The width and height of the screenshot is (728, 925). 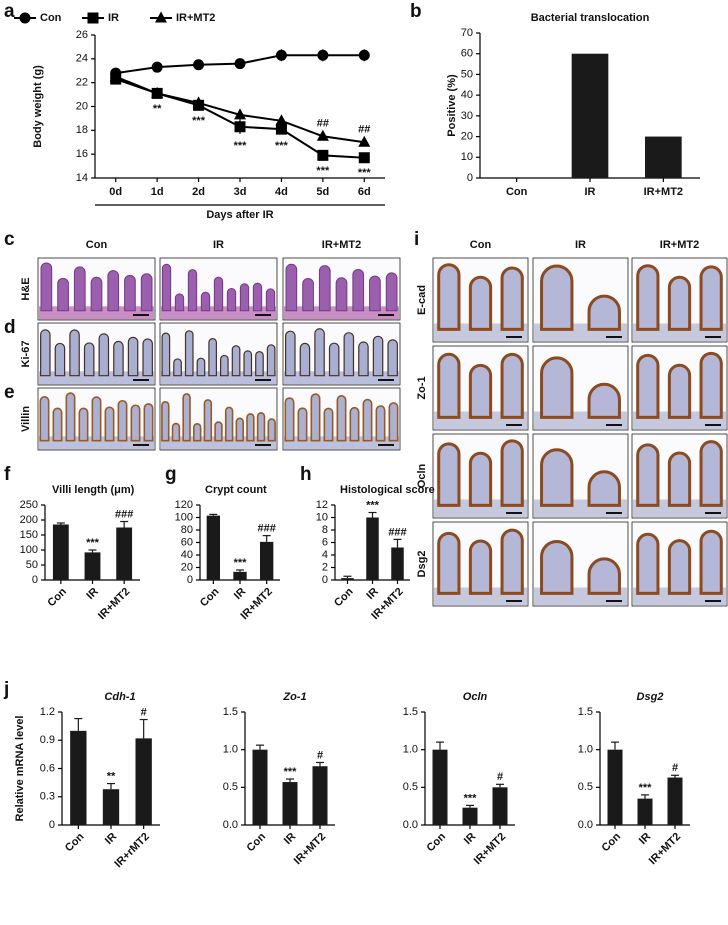 What do you see at coordinates (410, 750) in the screenshot?
I see `y-tick-label: 1.0` at bounding box center [410, 750].